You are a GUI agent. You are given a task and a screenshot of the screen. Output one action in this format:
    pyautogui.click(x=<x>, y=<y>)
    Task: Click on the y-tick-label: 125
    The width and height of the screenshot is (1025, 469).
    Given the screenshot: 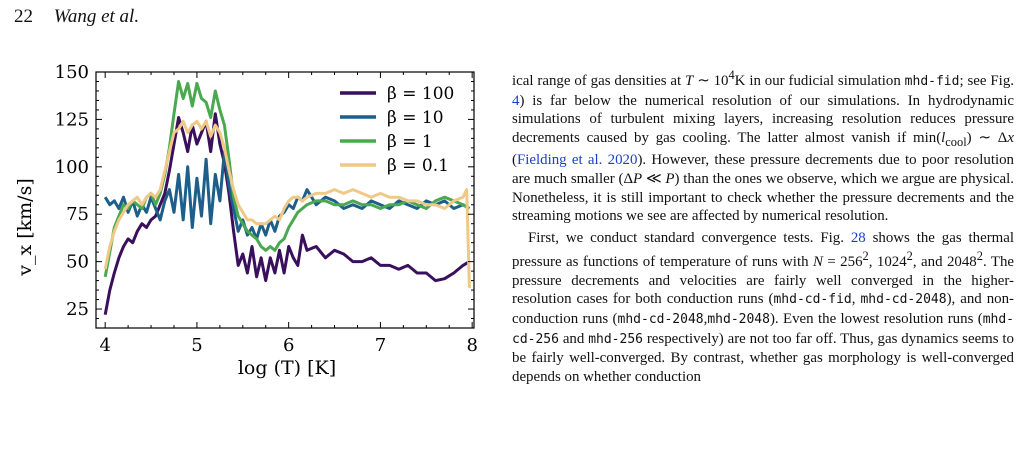 What is the action you would take?
    pyautogui.click(x=72, y=119)
    